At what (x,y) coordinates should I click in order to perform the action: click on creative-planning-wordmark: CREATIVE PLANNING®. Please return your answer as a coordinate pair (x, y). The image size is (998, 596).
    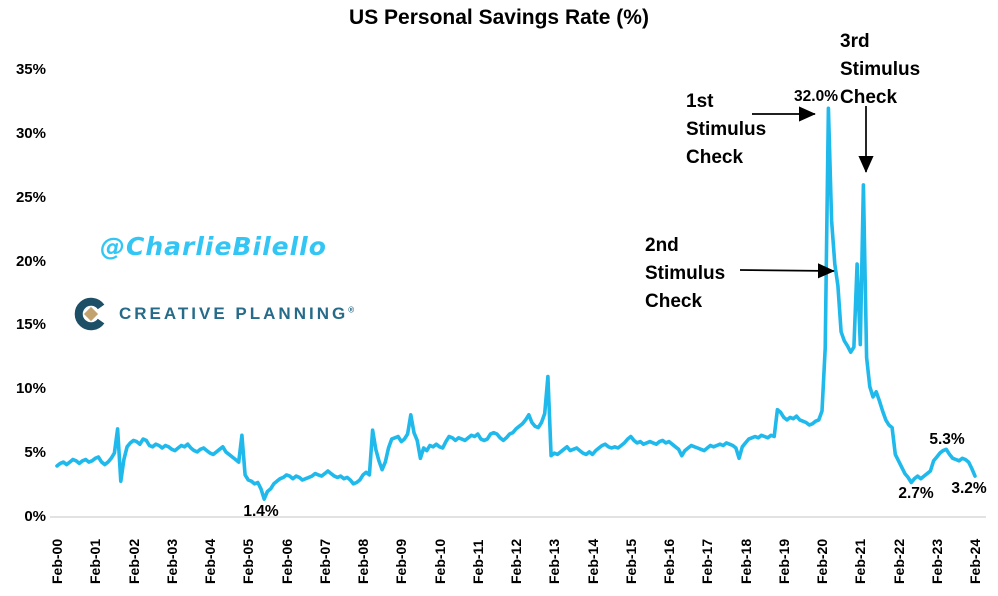
    Looking at the image, I should click on (236, 314).